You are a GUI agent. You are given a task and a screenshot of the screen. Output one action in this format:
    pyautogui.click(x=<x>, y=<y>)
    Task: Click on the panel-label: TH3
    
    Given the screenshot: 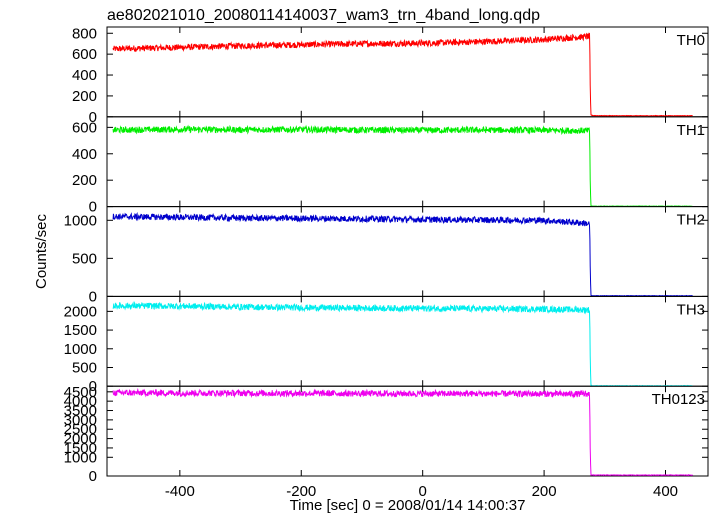 What is the action you would take?
    pyautogui.click(x=691, y=309)
    